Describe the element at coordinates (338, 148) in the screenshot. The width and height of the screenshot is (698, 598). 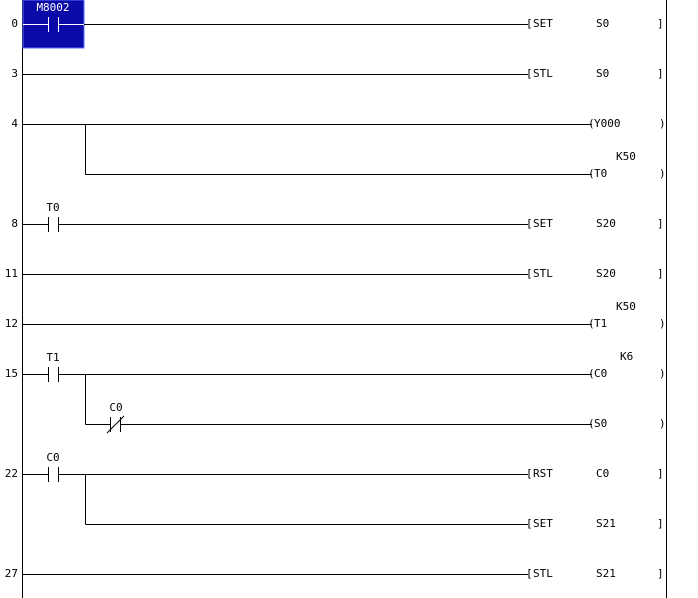
I see `rung-4: 4 ( Y000 ) K50 ( T0 )` at that location.